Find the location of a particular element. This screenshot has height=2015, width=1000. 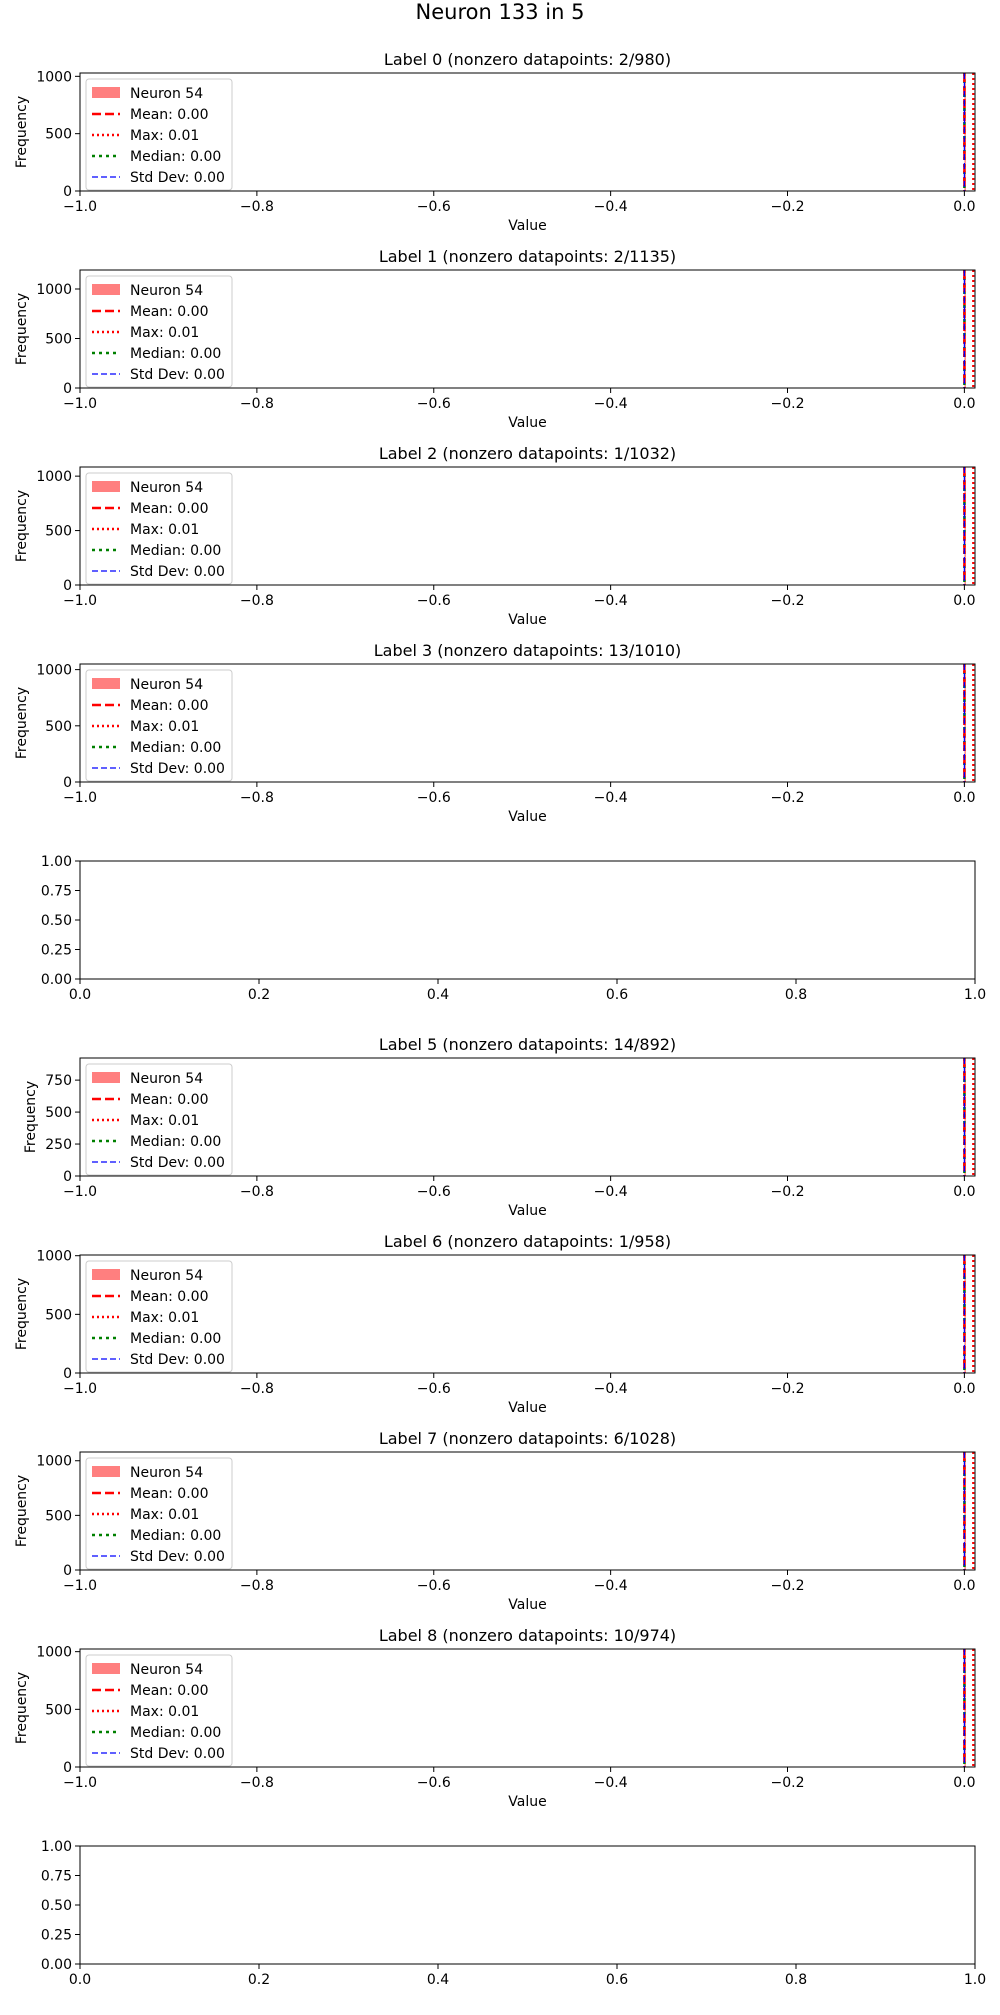

figure-title: Neuron 133 in 5 is located at coordinates (500, 12).